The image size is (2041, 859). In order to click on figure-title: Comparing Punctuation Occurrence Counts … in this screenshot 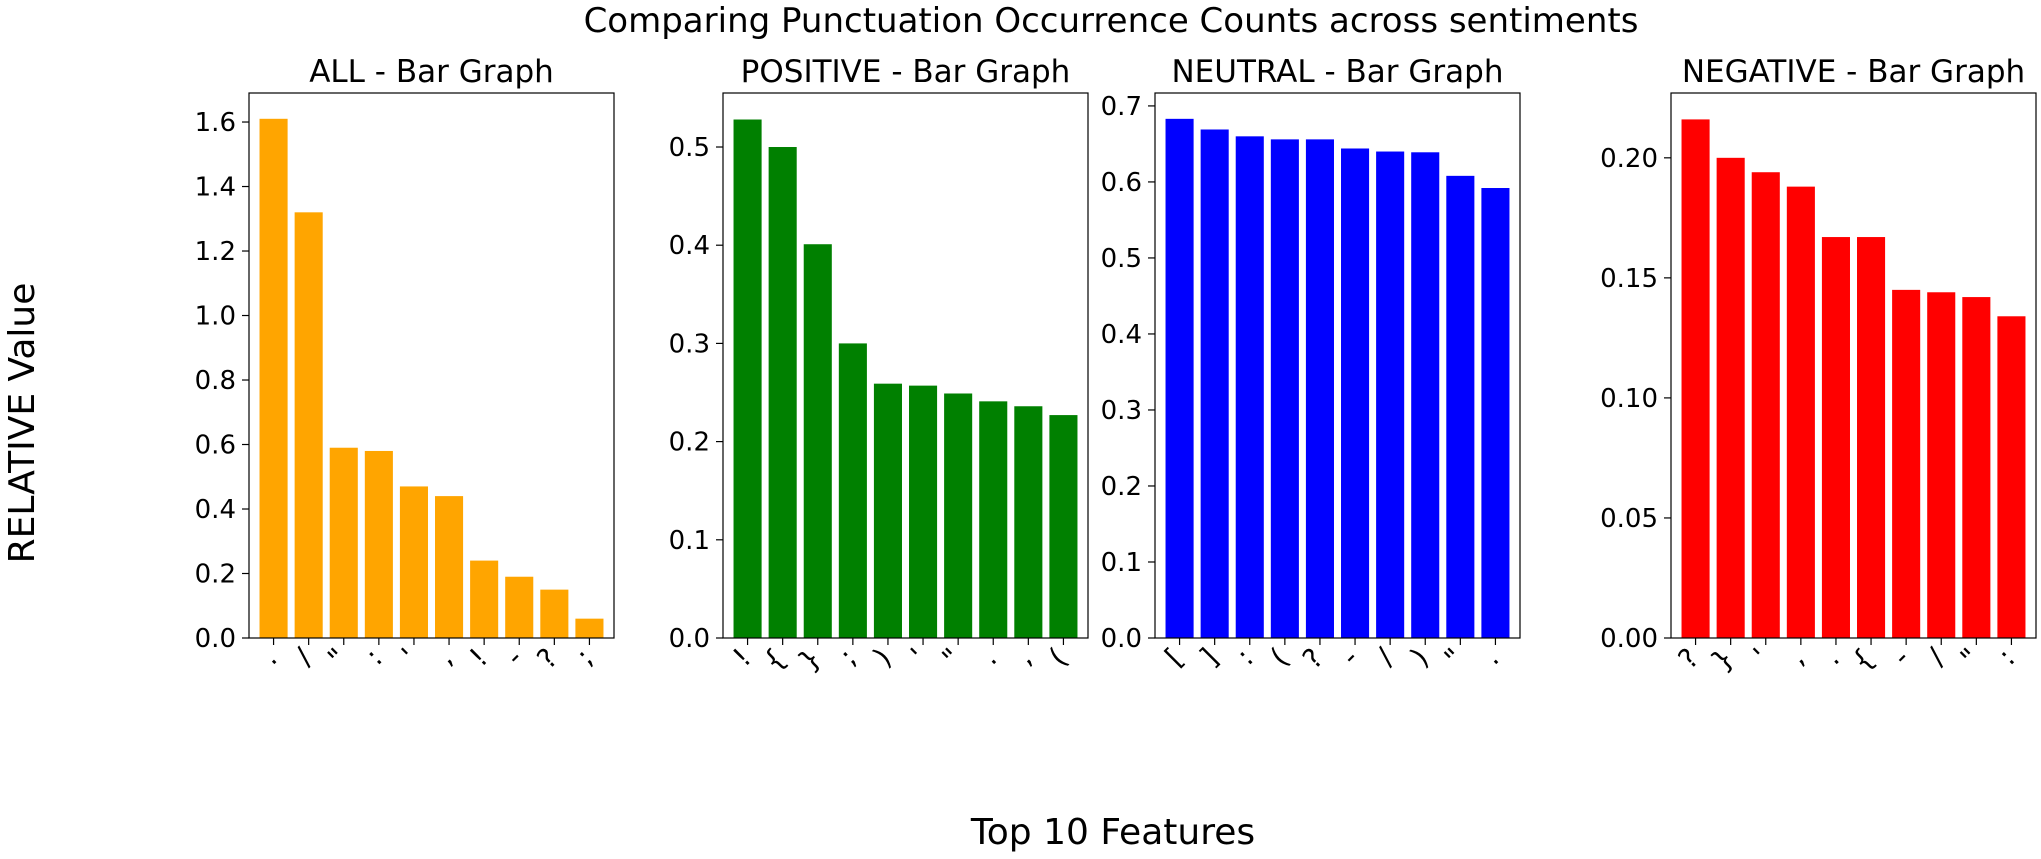, I will do `click(1111, 21)`.